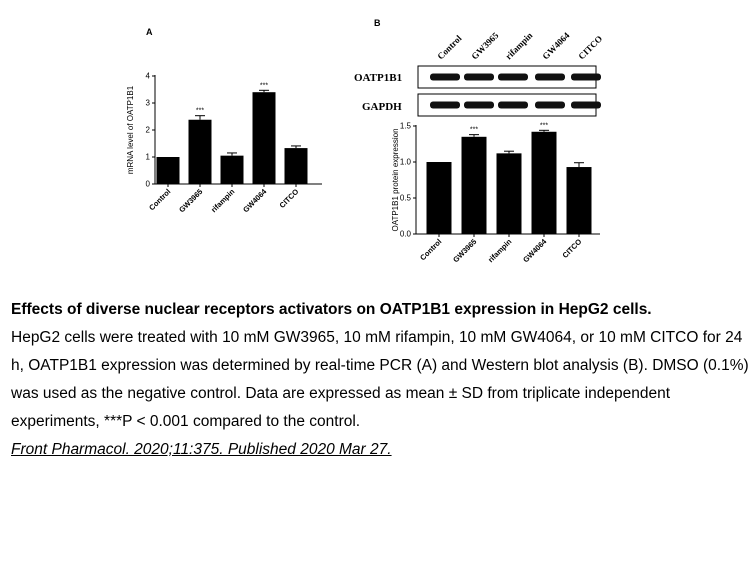 The image size is (756, 567). I want to click on blot-lane-label: GW3965, so click(484, 45).